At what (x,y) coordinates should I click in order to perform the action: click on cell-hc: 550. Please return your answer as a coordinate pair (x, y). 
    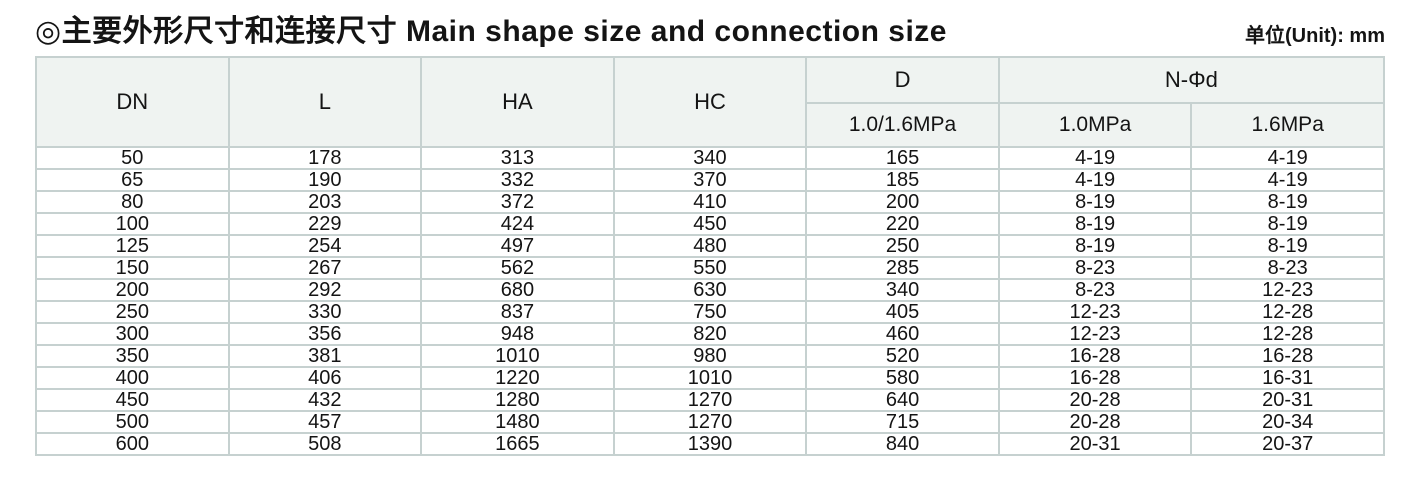
    Looking at the image, I should click on (710, 268).